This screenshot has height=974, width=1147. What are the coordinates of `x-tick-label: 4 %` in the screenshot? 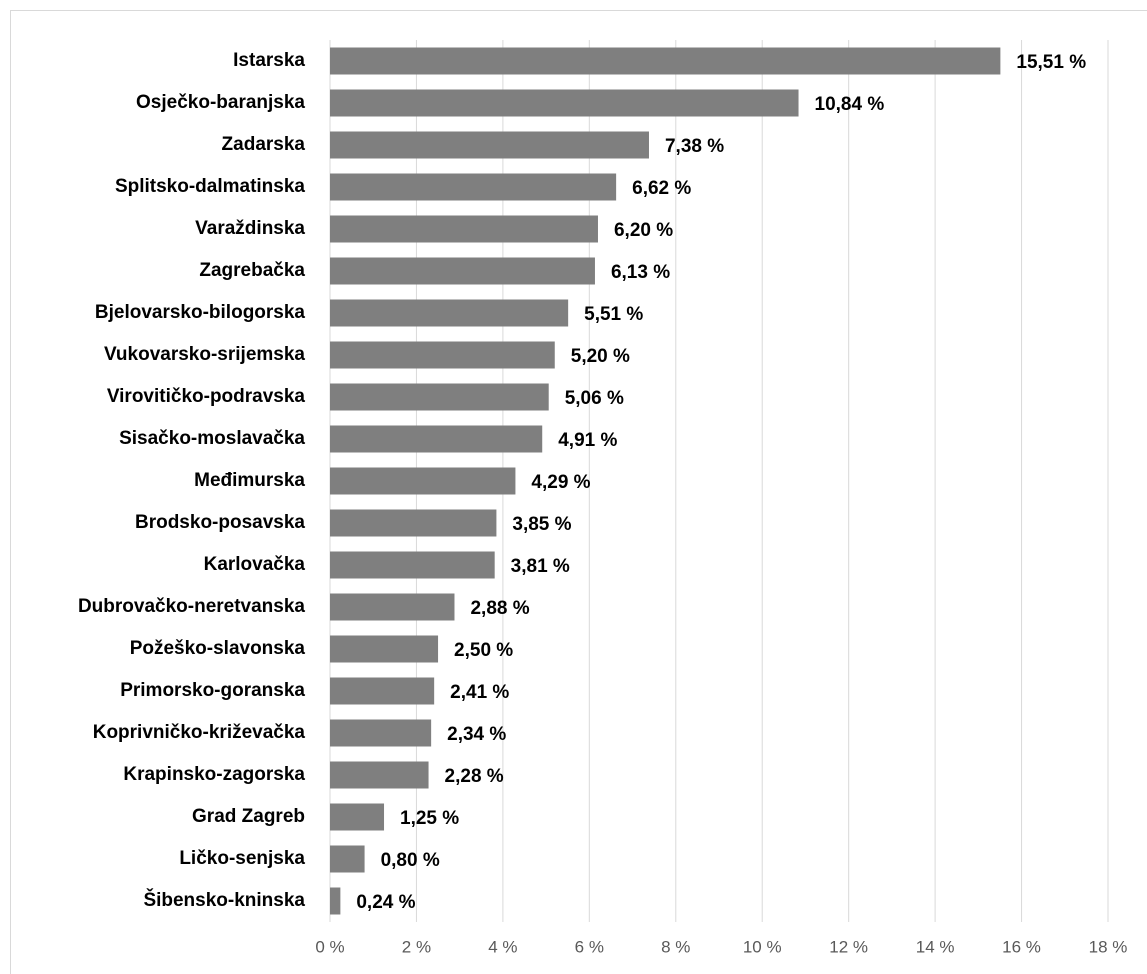 It's located at (502, 946).